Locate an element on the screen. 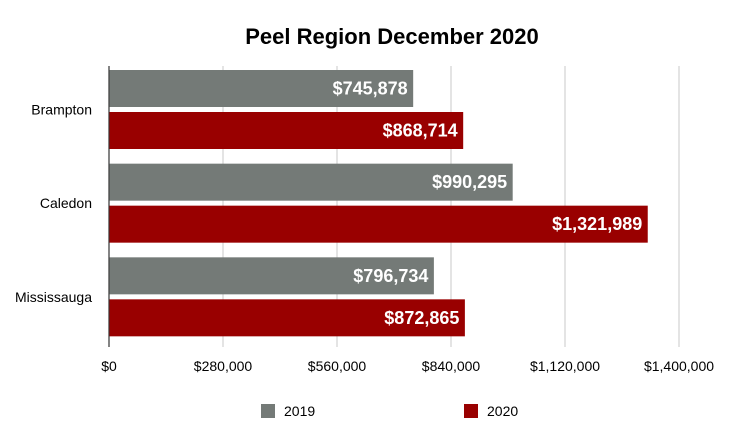  bar-value-label: $868,714 is located at coordinates (420, 131).